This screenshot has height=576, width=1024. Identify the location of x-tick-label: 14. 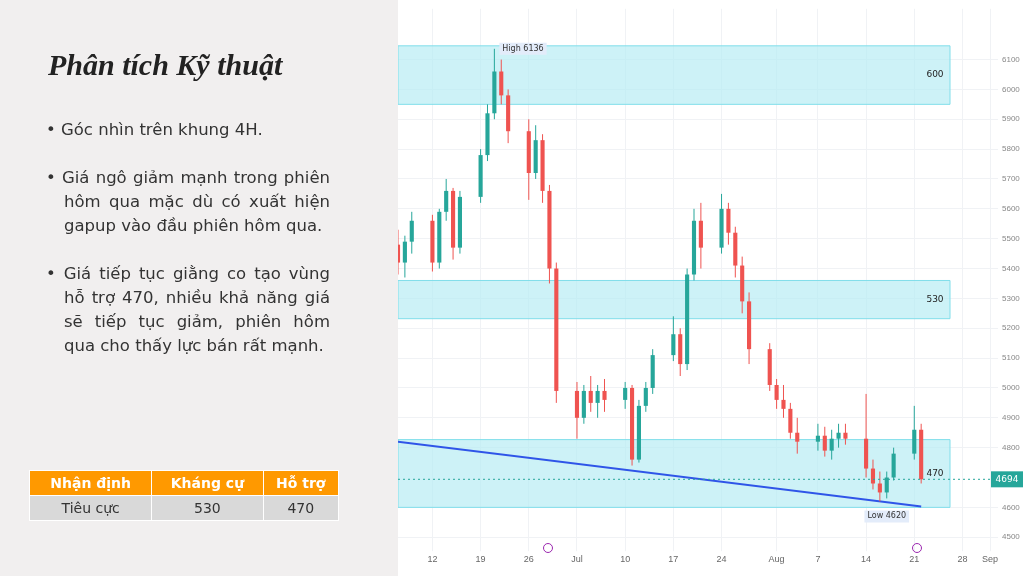
(866, 559).